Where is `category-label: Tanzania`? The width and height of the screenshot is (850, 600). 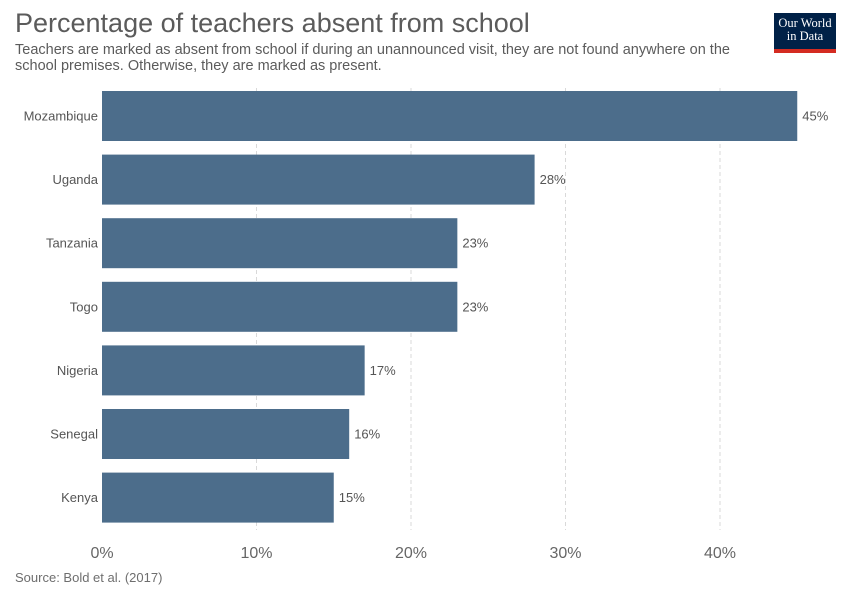 category-label: Tanzania is located at coordinates (72, 243).